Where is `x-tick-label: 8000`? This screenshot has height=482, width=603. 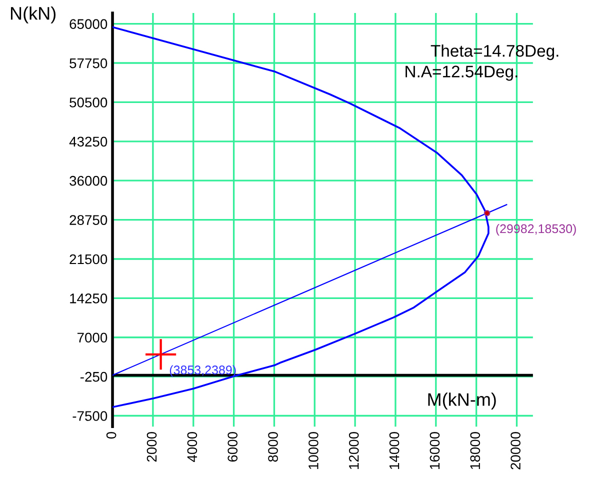 x-tick-label: 8000 is located at coordinates (273, 447).